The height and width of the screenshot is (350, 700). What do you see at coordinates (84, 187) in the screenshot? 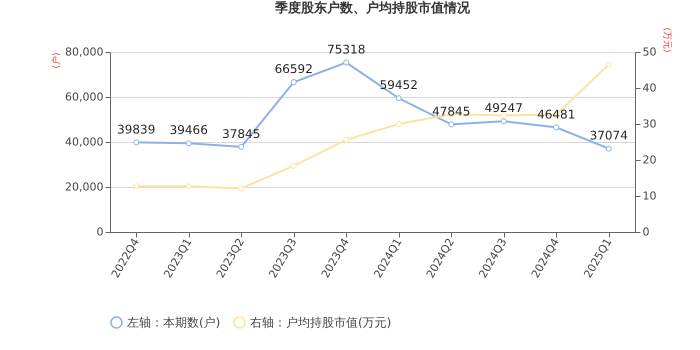
I see `y-tick-label: 20,000` at bounding box center [84, 187].